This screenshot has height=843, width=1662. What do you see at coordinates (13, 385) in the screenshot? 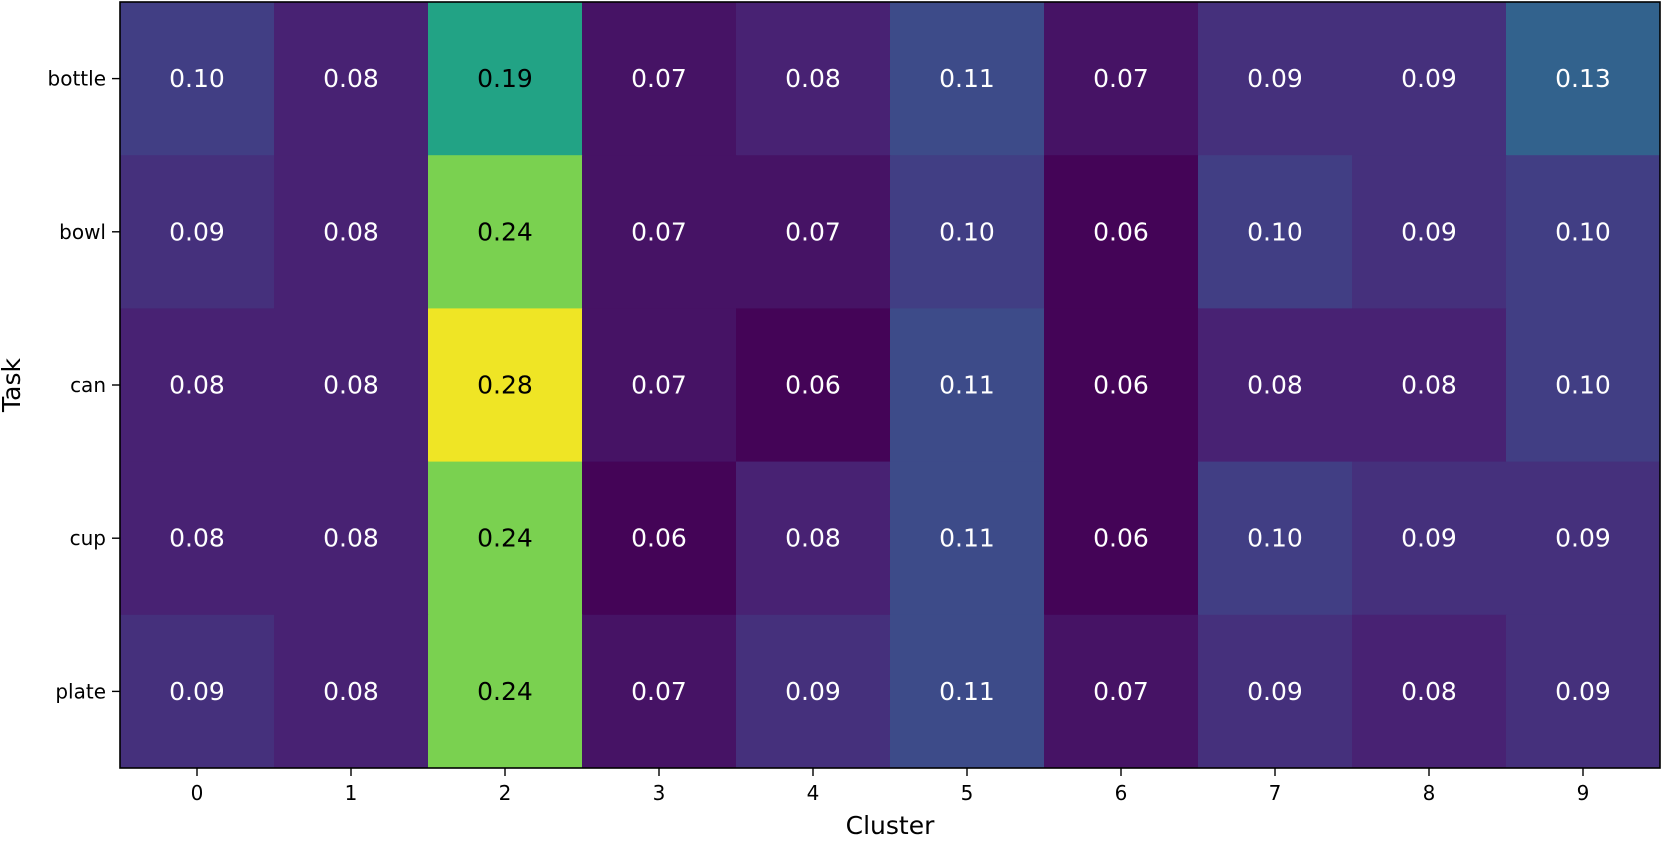
I see `y-axis-label: Task` at bounding box center [13, 385].